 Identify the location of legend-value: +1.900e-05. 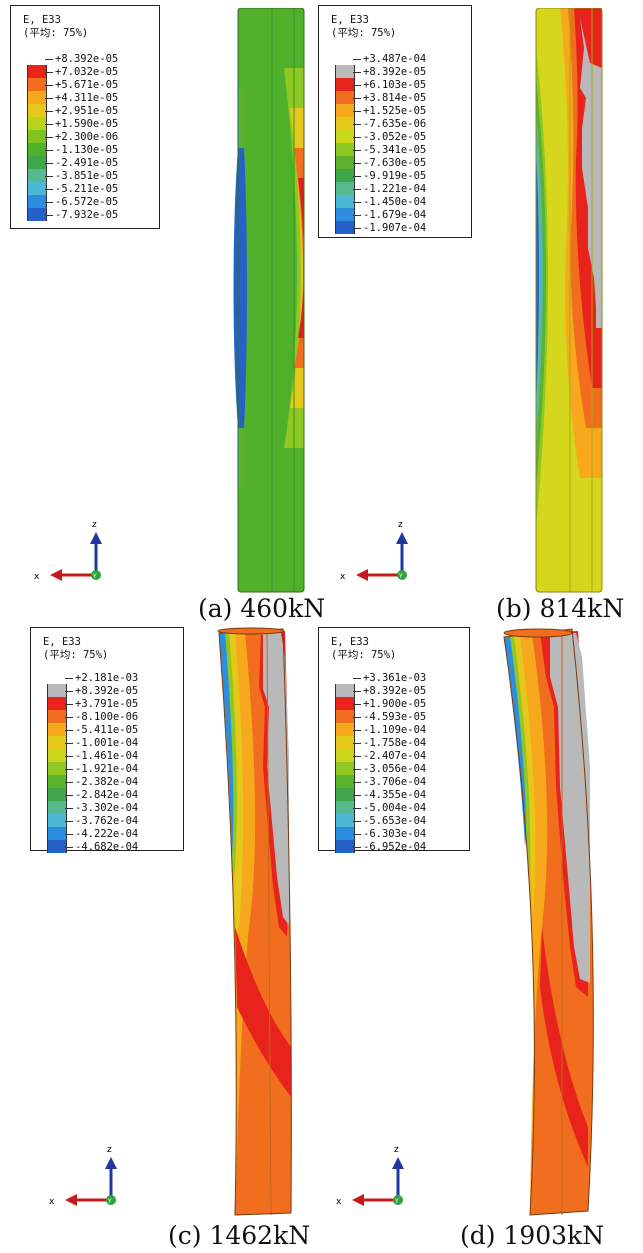
(395, 704).